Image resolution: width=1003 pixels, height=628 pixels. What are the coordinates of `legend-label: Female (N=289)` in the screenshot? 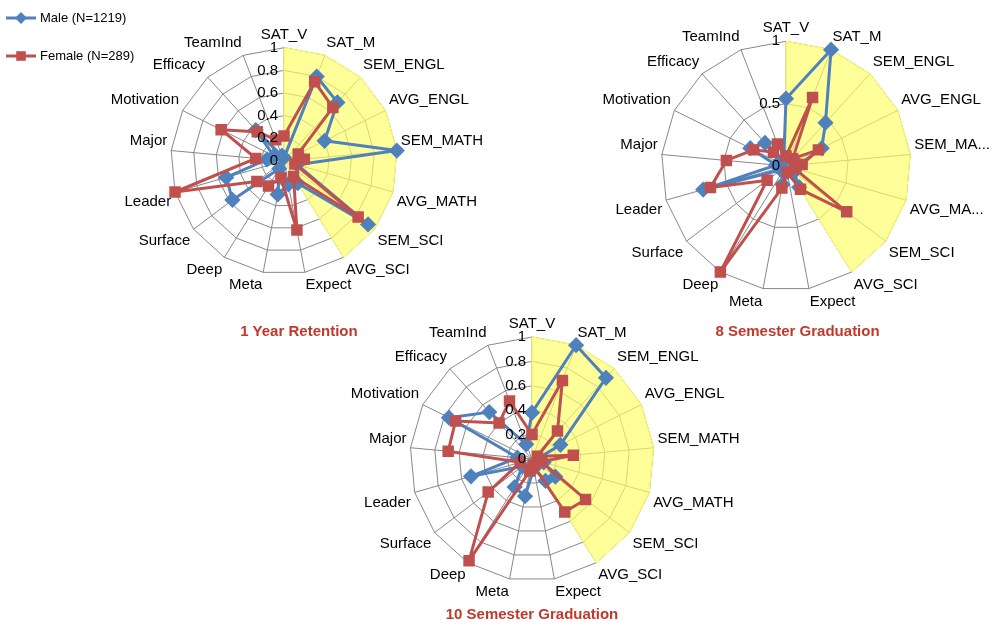 It's located at (87, 55).